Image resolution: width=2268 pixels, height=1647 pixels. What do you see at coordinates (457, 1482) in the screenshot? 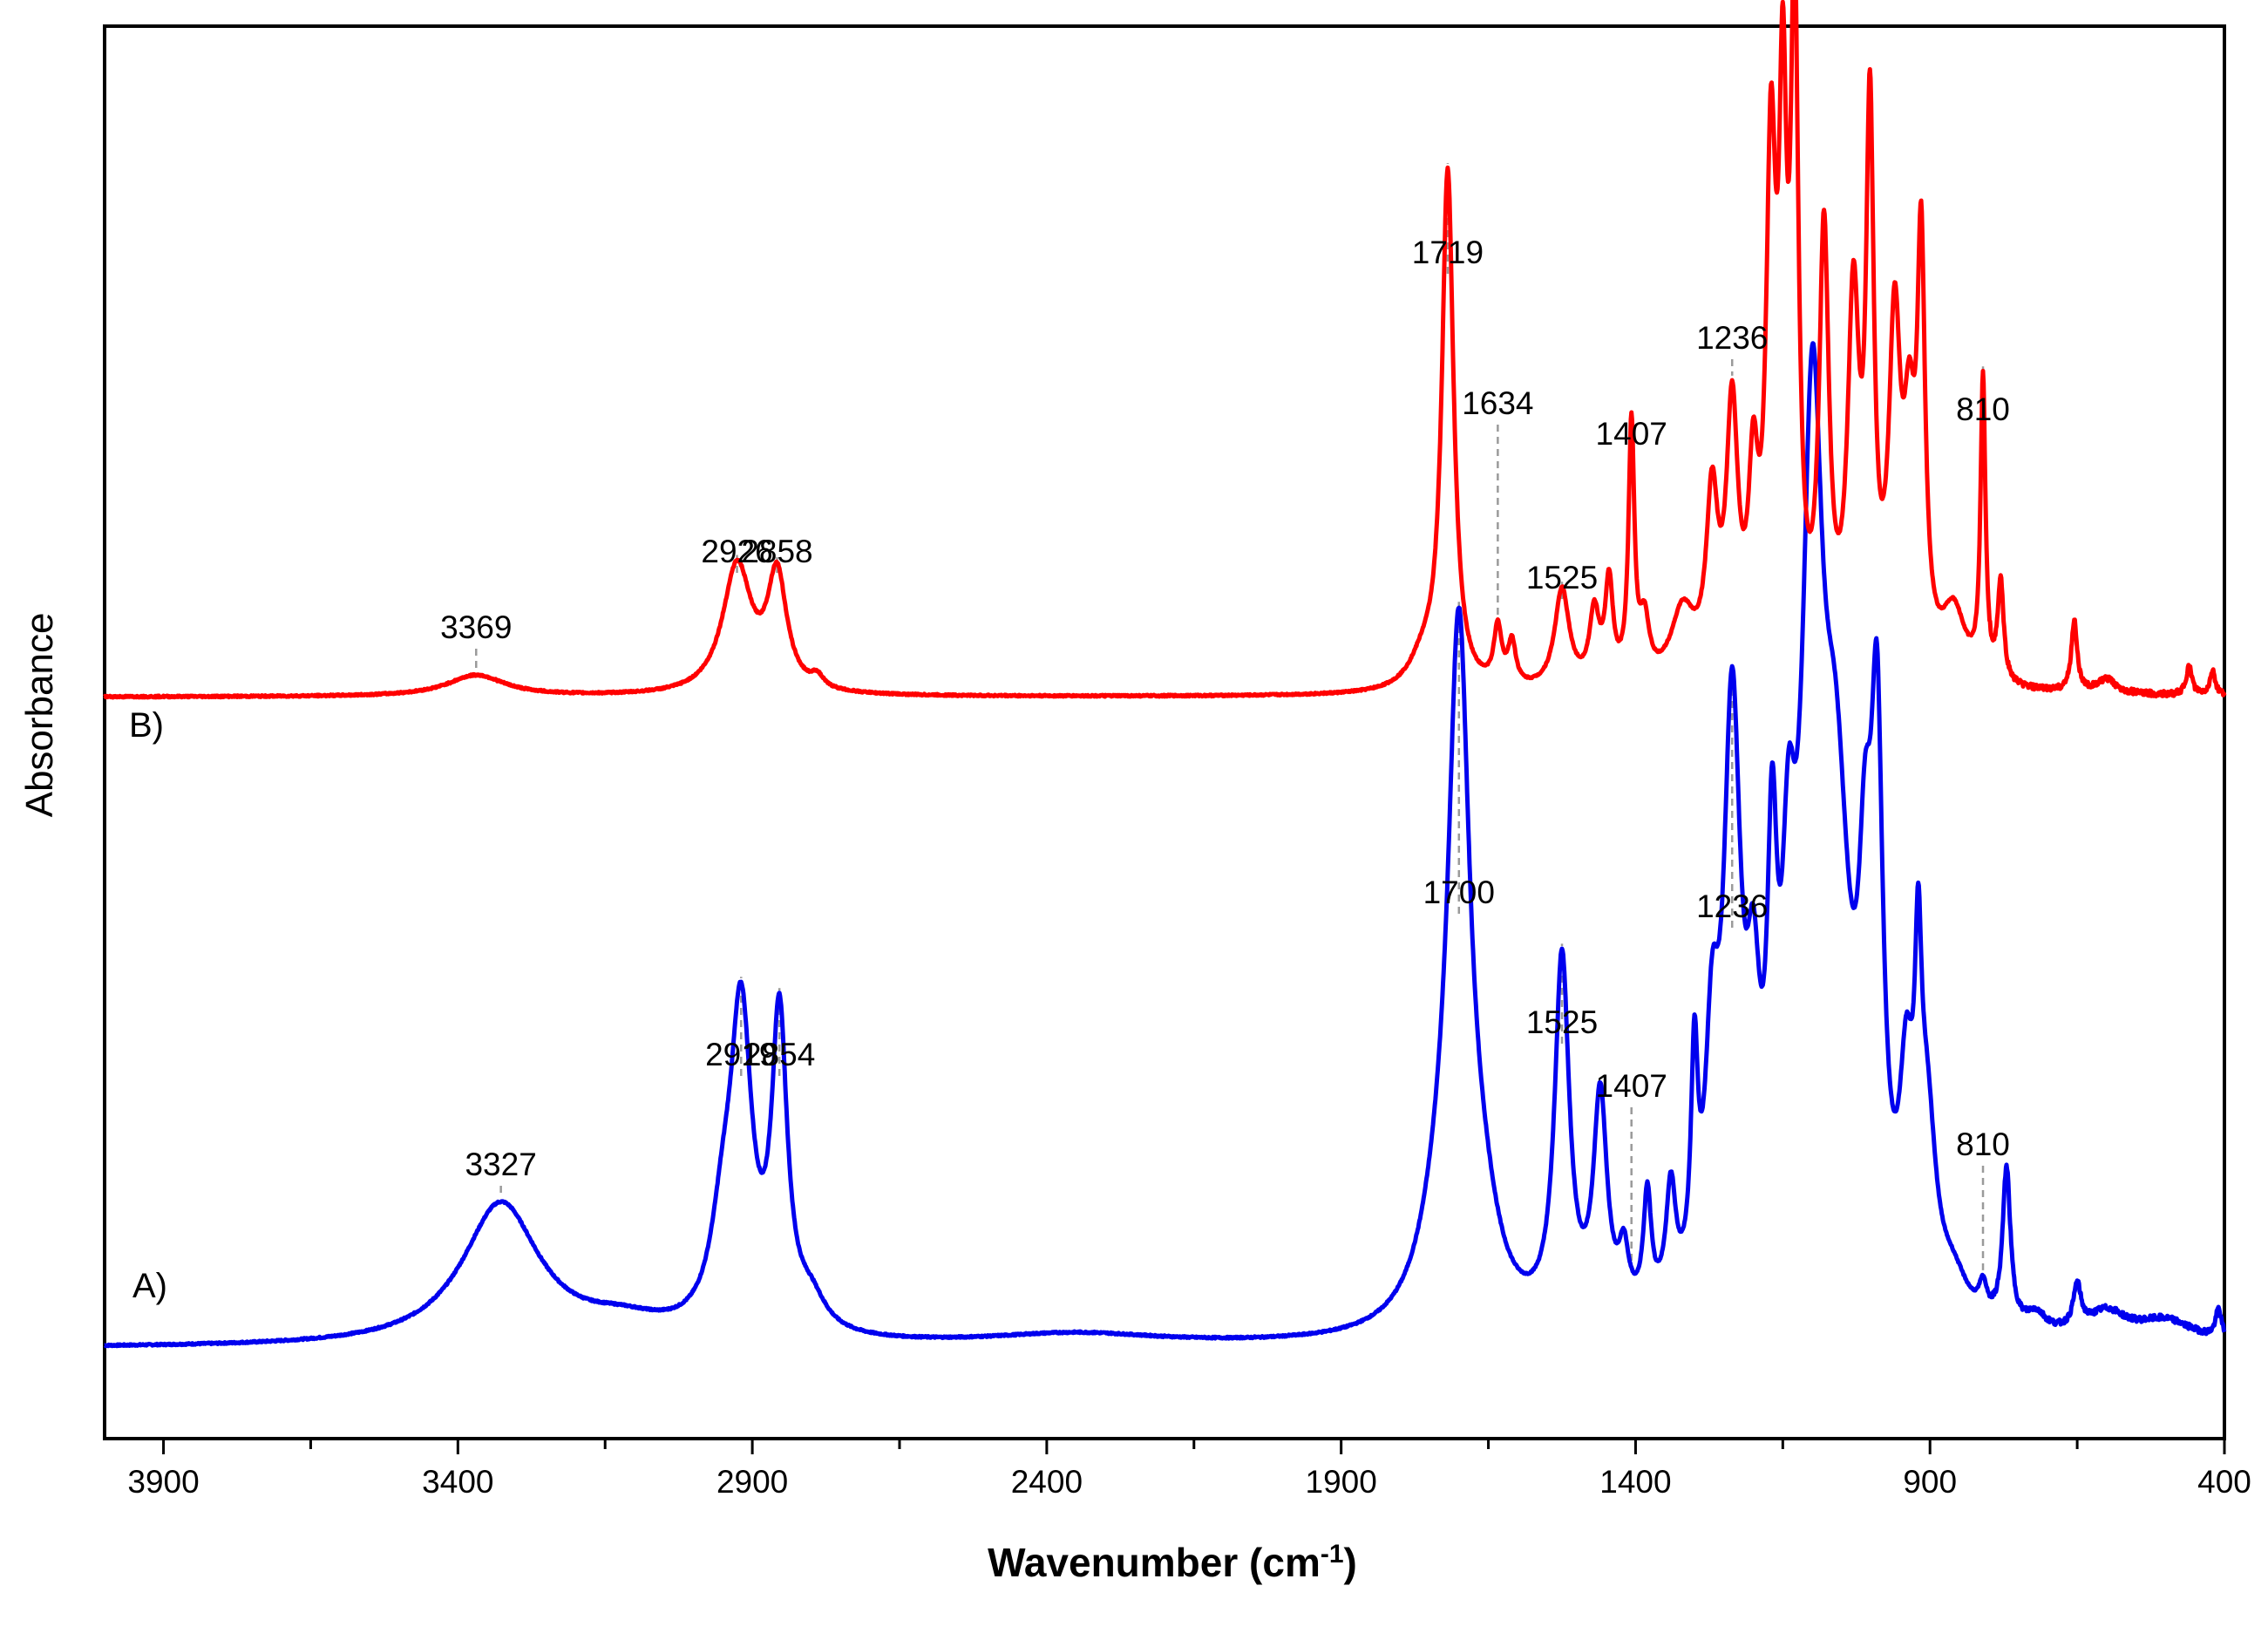
I see `x-tick-label-3400: 3400` at bounding box center [457, 1482].